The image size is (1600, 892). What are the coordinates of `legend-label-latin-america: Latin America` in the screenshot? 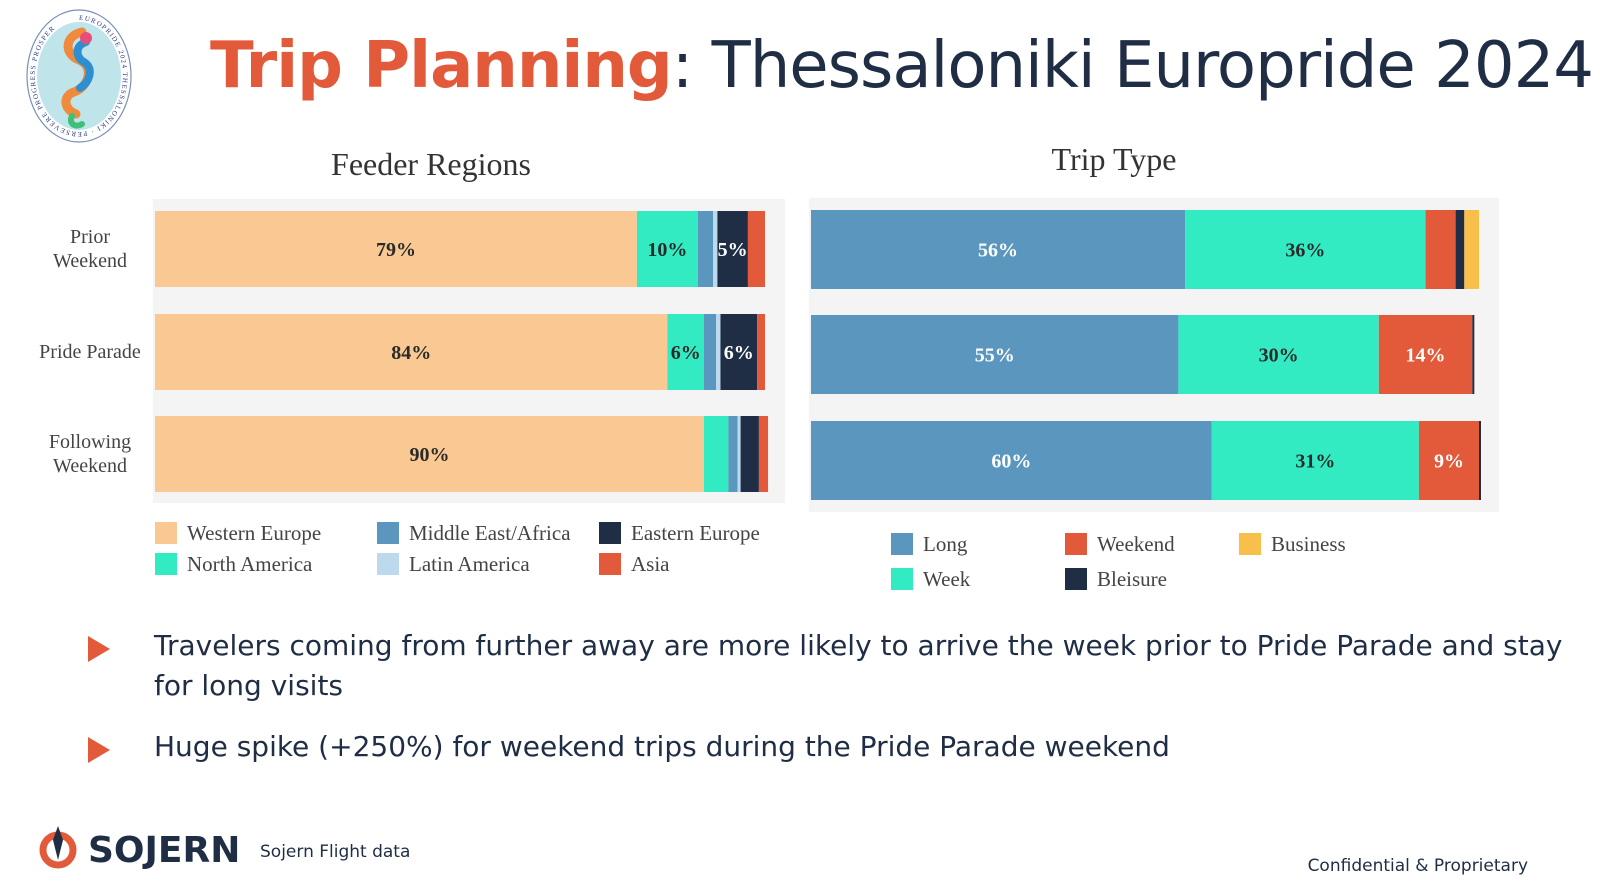 It's located at (469, 564).